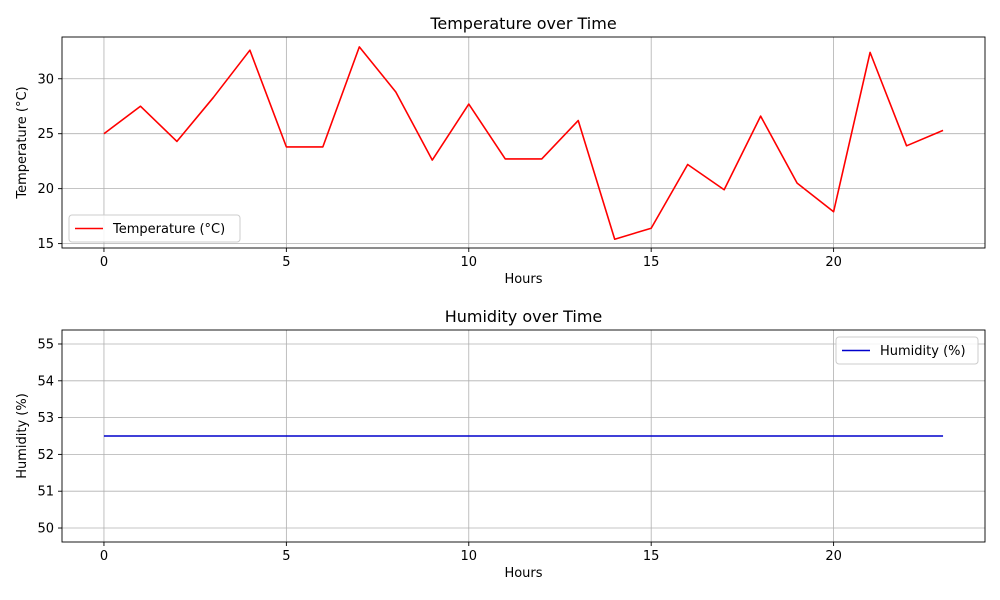  I want to click on temperature-legend, so click(154, 228).